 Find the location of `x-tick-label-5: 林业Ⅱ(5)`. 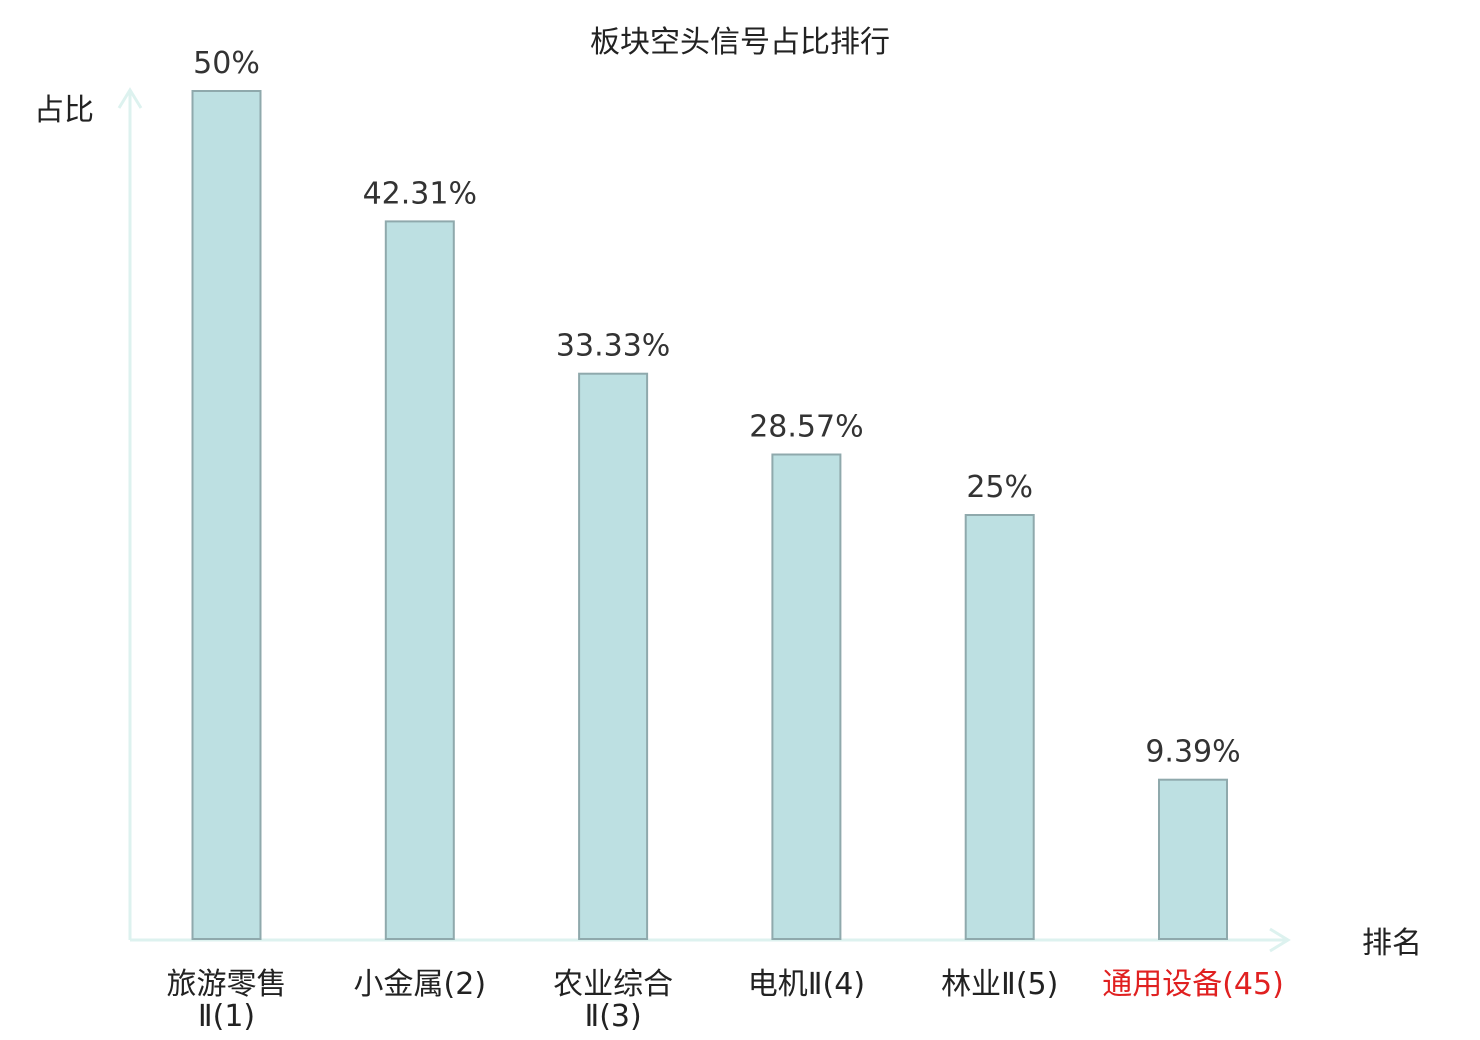

x-tick-label-5: 林业Ⅱ(5) is located at coordinates (999, 984).